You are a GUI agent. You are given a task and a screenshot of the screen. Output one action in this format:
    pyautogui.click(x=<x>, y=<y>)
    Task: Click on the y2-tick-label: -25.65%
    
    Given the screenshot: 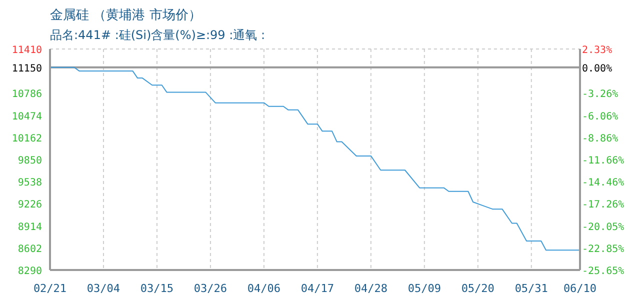 What is the action you would take?
    pyautogui.click(x=603, y=271)
    